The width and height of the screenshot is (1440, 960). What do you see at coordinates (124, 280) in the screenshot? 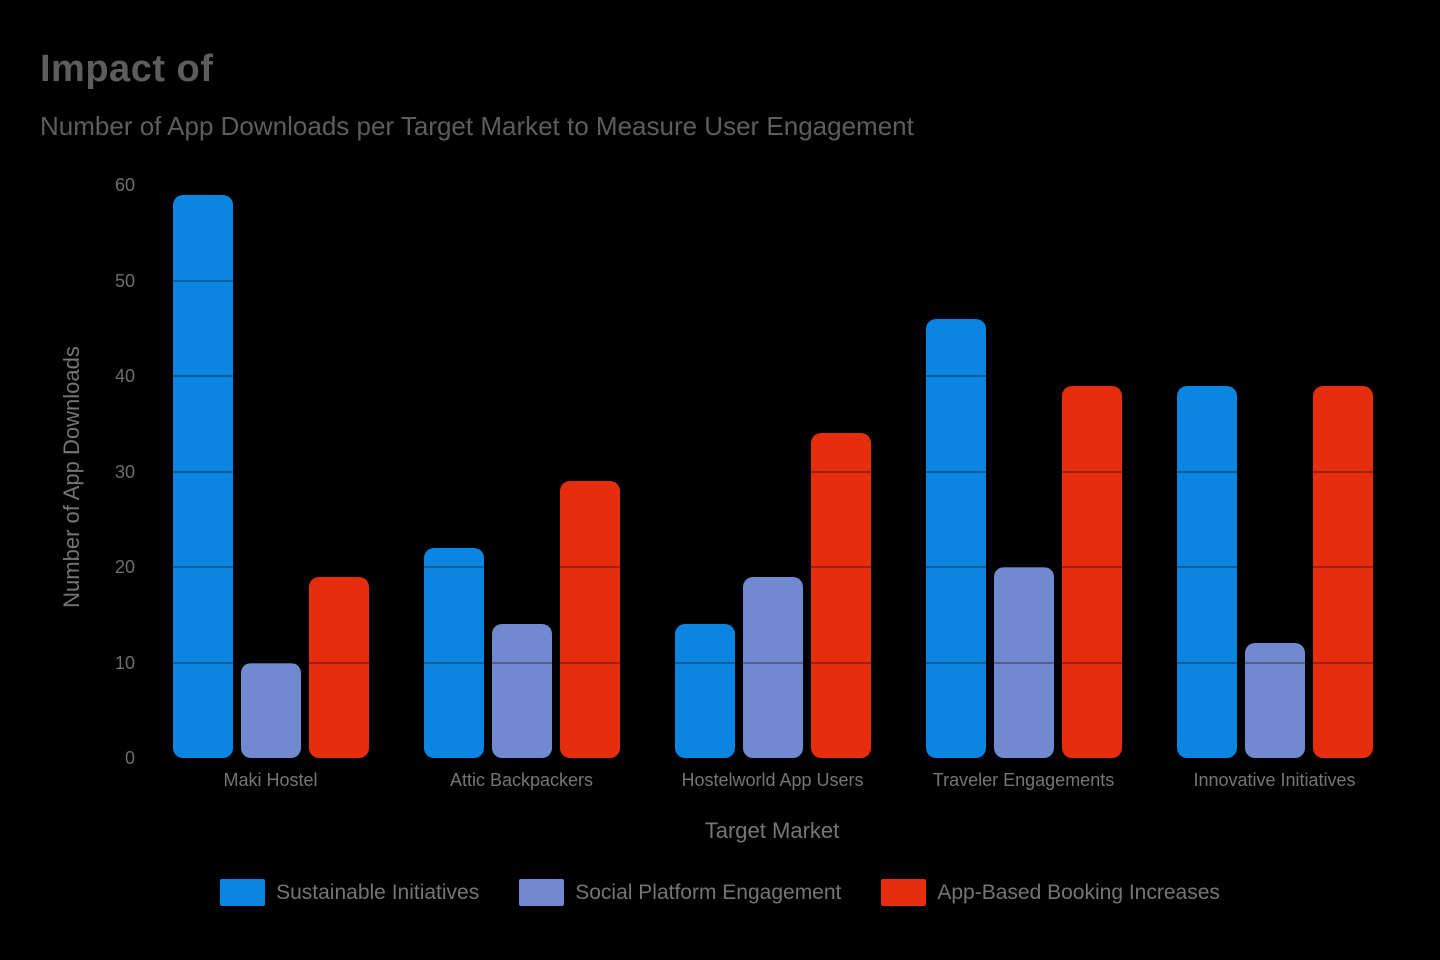
I see `y-tick-label: 50` at bounding box center [124, 280].